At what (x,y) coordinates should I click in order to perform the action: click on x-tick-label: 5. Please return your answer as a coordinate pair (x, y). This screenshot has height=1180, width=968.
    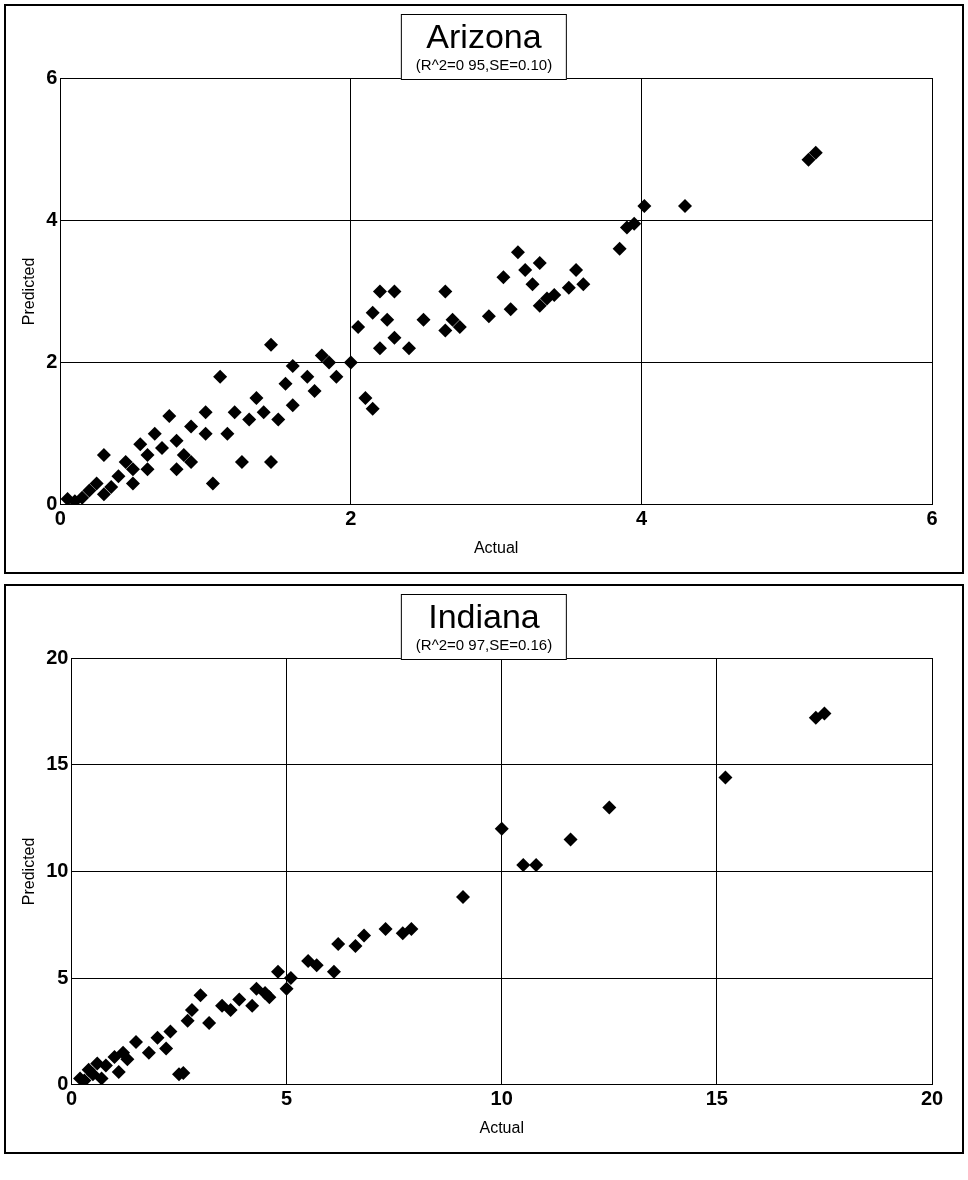
    Looking at the image, I should click on (287, 1098).